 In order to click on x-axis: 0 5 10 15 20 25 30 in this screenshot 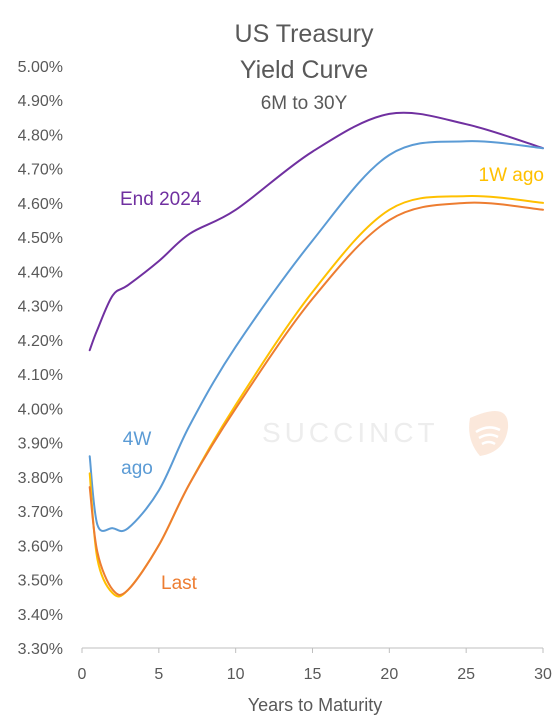, I will do `click(315, 665)`.